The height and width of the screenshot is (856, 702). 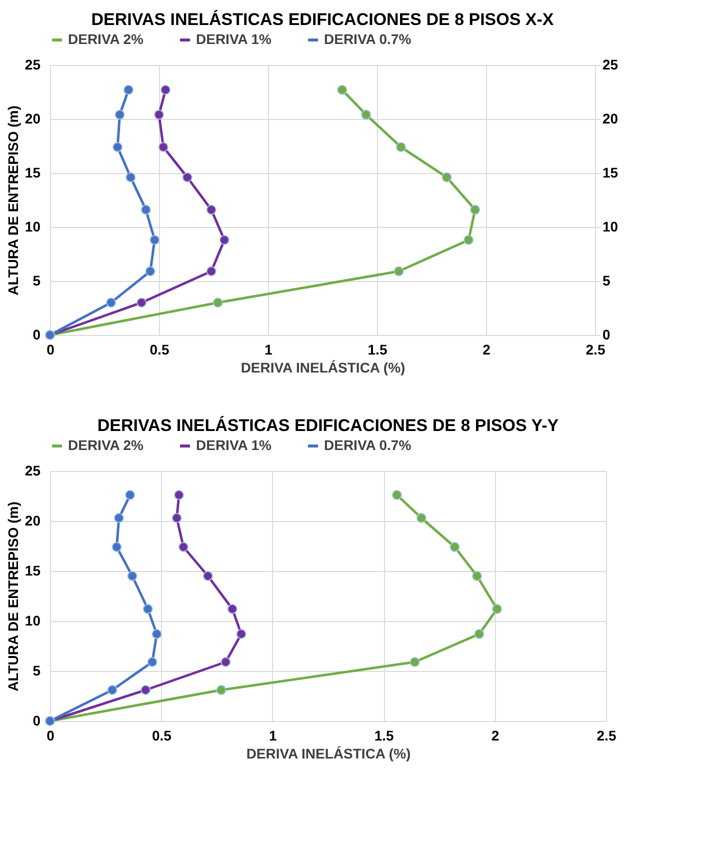 What do you see at coordinates (606, 334) in the screenshot?
I see `y2-tick-label: 0` at bounding box center [606, 334].